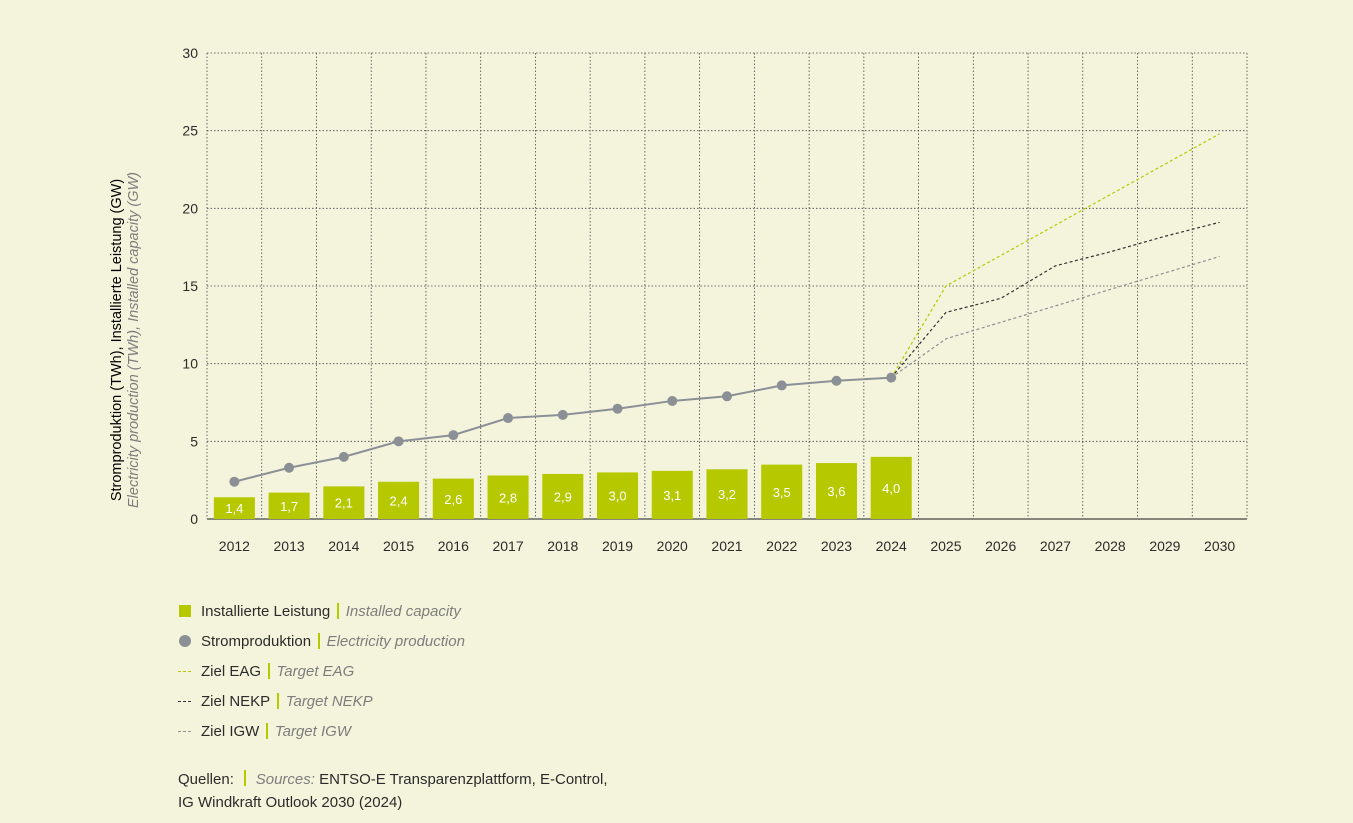 The width and height of the screenshot is (1353, 823). Describe the element at coordinates (781, 546) in the screenshot. I see `x-tick-label: 2022` at that location.